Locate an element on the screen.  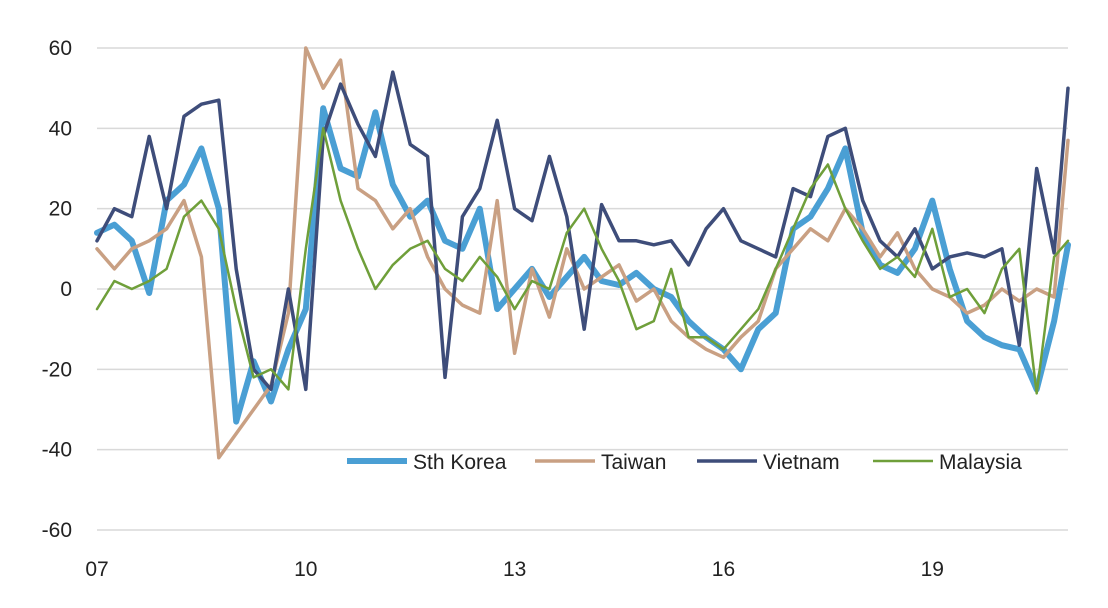
y-tick-label: -60 is located at coordinates (57, 530).